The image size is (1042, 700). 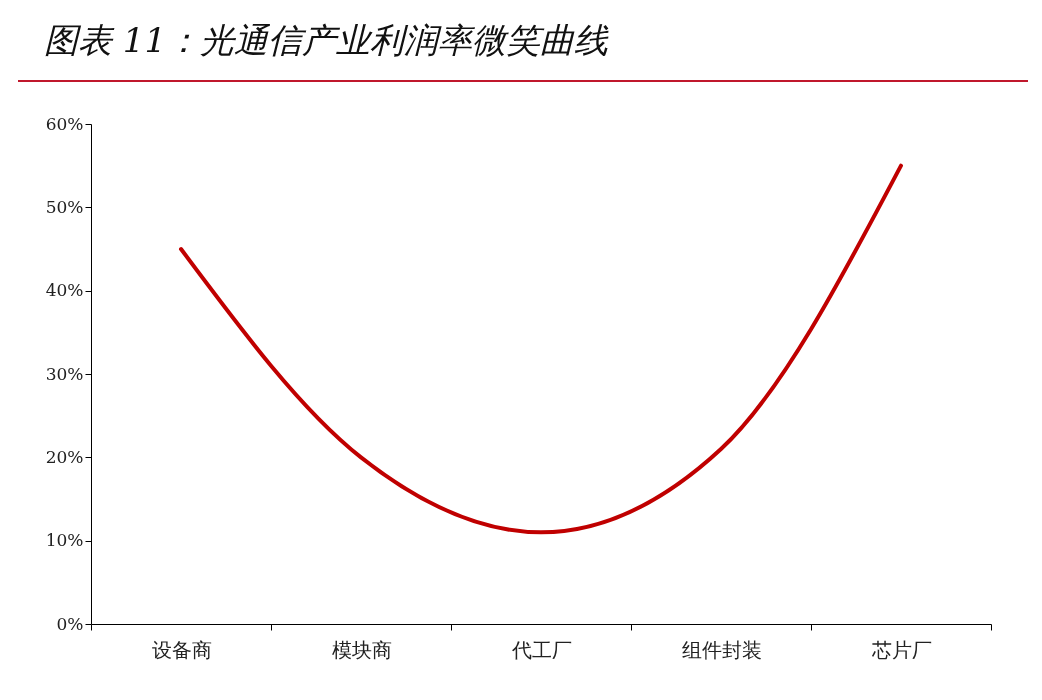 I want to click on x-tick-label: 代工厂, so click(x=541, y=649).